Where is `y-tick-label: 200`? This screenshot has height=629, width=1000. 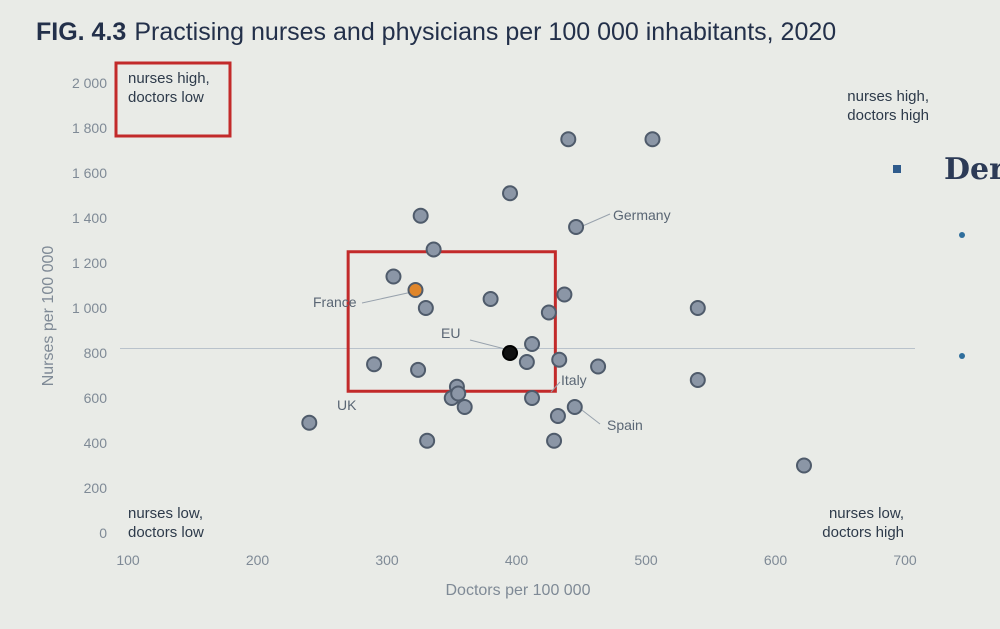
y-tick-label: 200 is located at coordinates (96, 488).